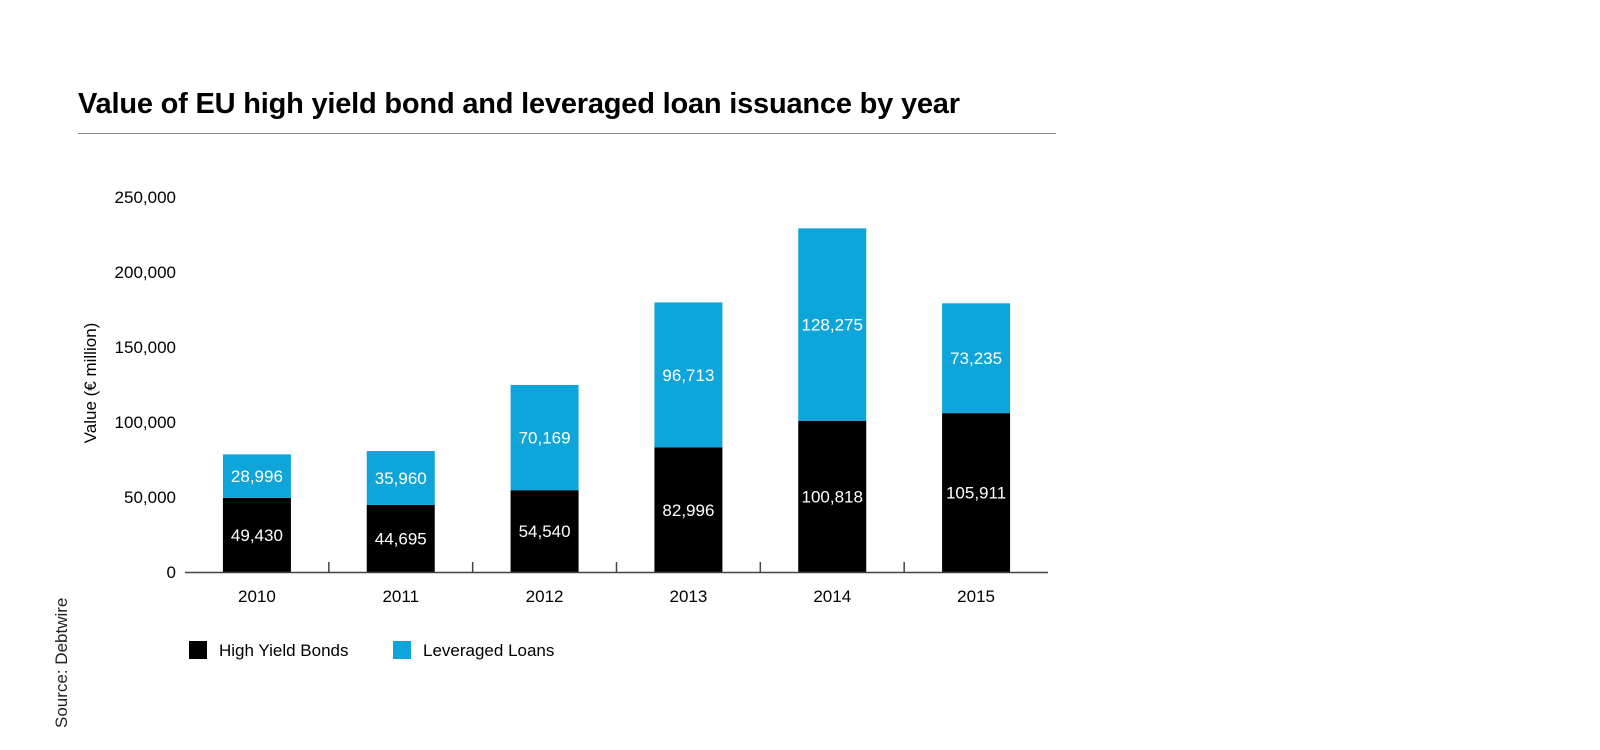 The height and width of the screenshot is (750, 1600). I want to click on x-axis-ticks: 2010 2011 2012 2013 2014 2015, so click(616, 584).